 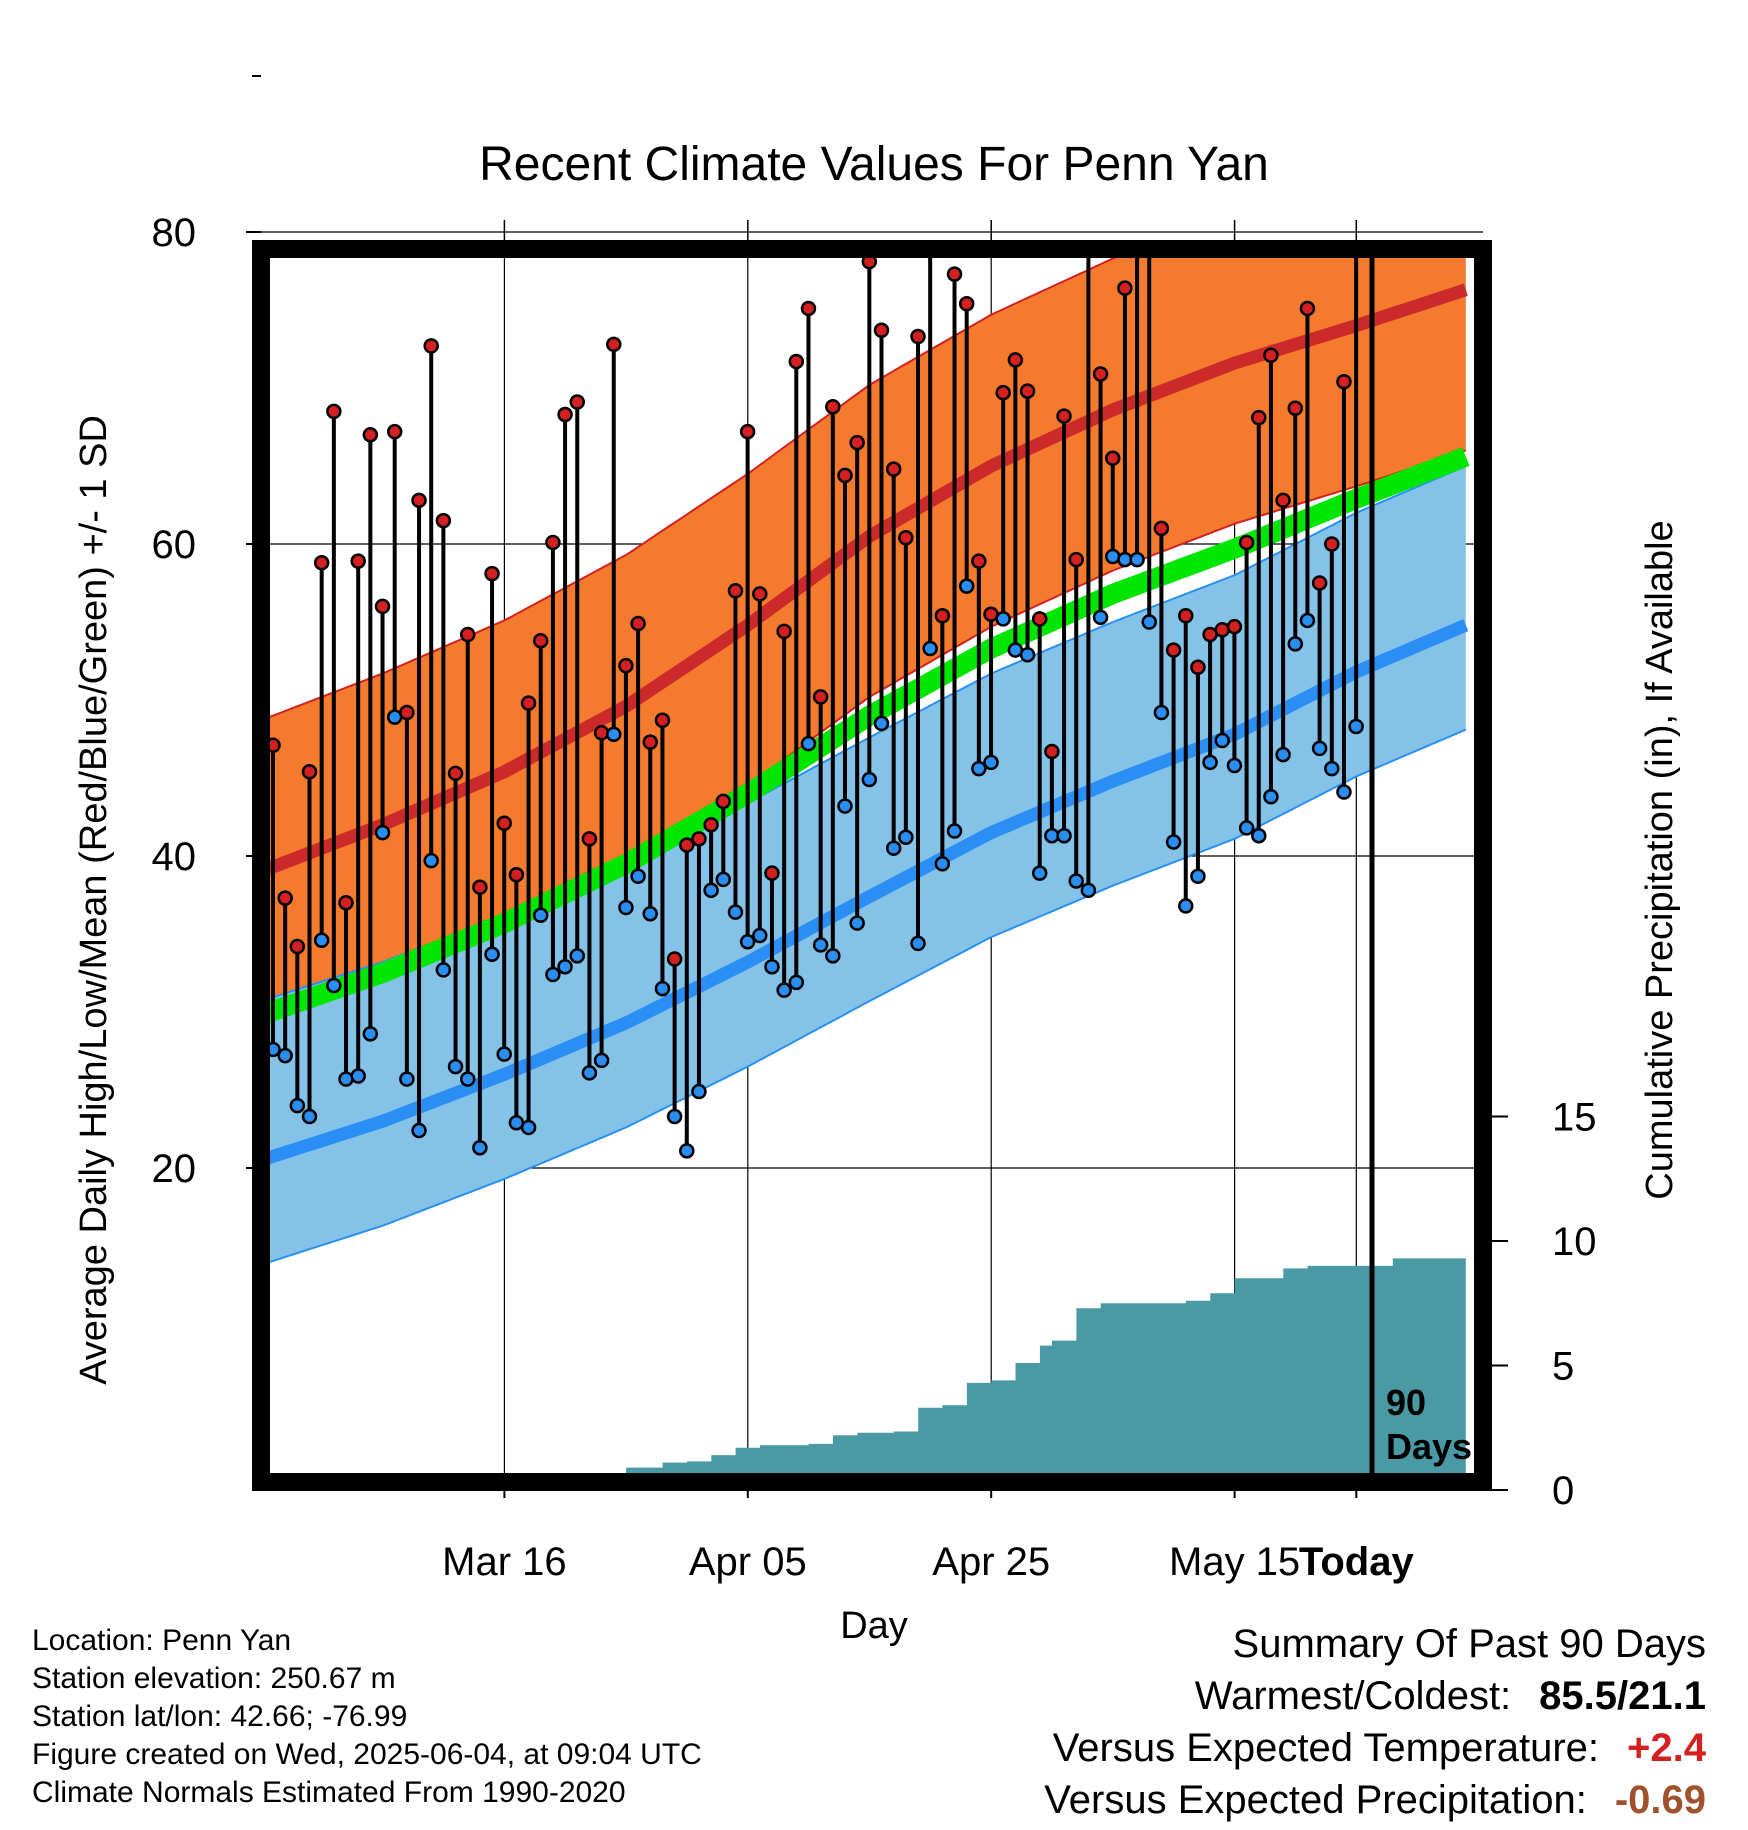 What do you see at coordinates (1375, 1700) in the screenshot?
I see `warmest-row: Warmest/Coldest: 85.5/21.1` at bounding box center [1375, 1700].